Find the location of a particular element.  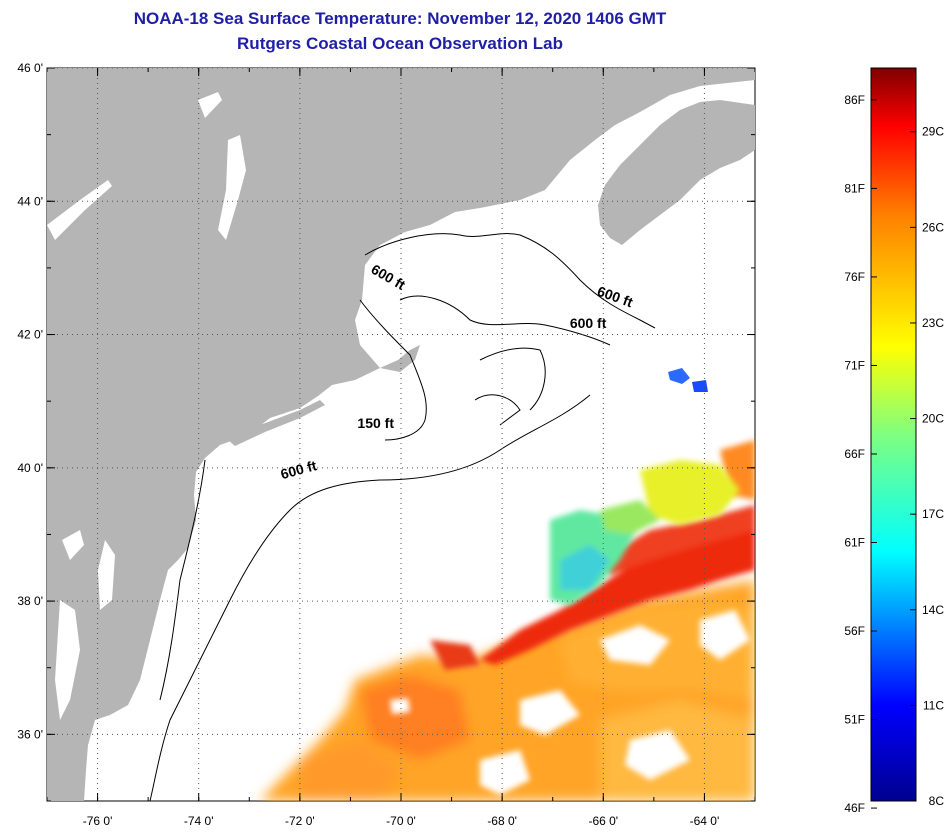

colorbar-celsius-label: 14C is located at coordinates (933, 610).